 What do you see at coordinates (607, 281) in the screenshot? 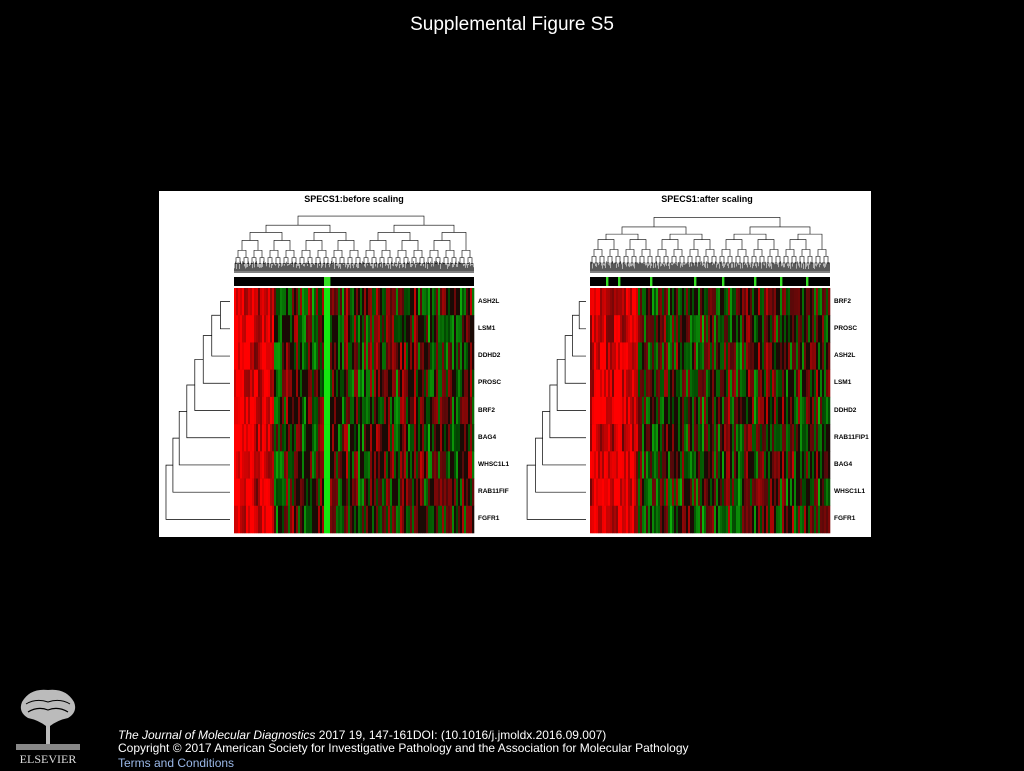
I see `color-bar-mark` at bounding box center [607, 281].